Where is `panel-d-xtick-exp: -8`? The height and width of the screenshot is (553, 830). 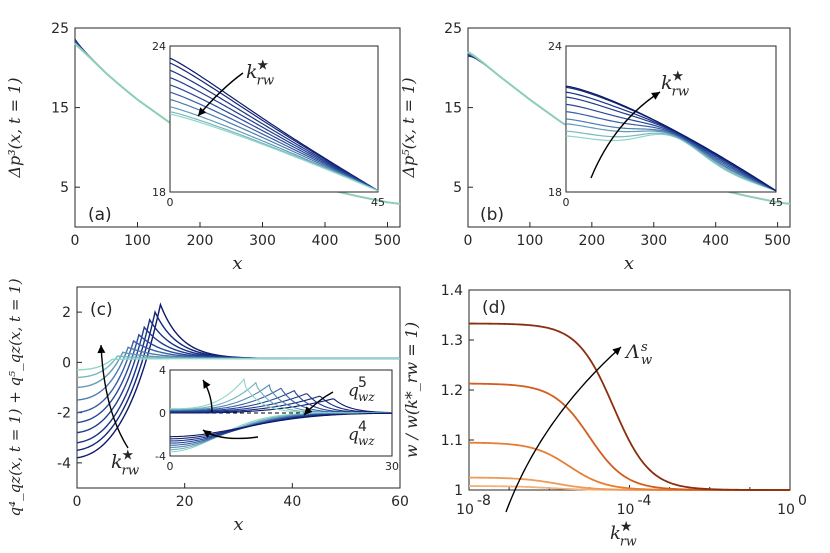 panel-d-xtick-exp: -8 is located at coordinates (484, 501).